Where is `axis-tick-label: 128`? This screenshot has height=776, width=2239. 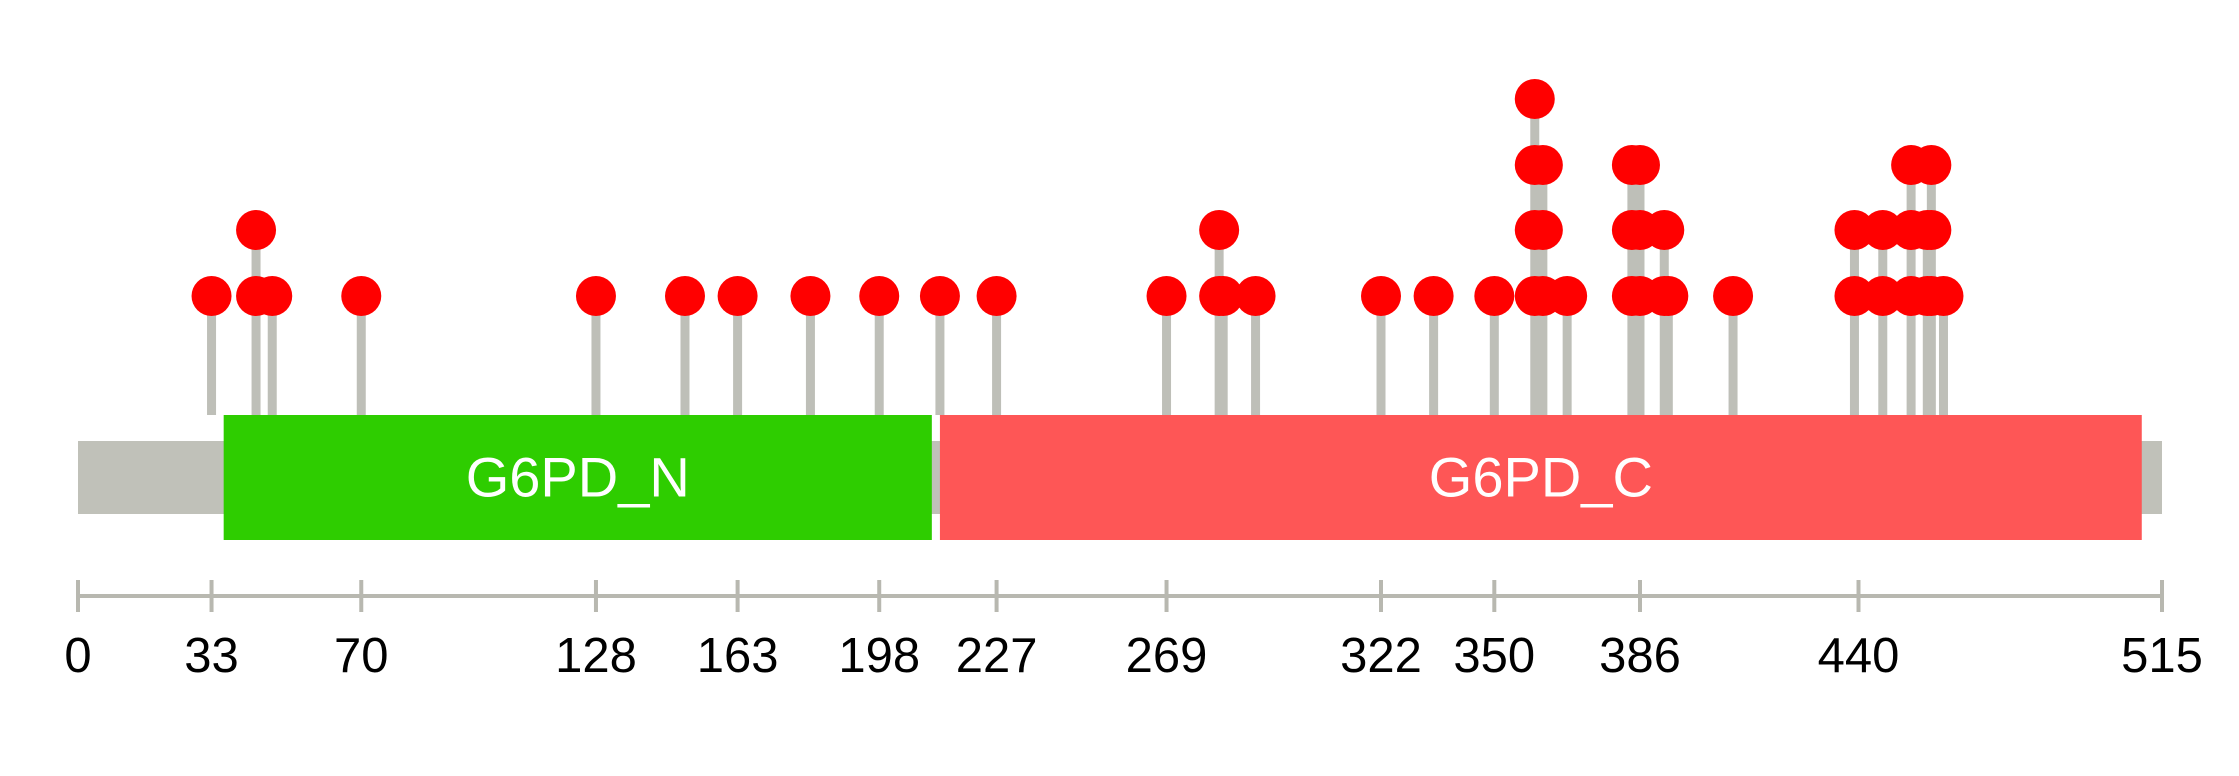 axis-tick-label: 128 is located at coordinates (596, 656).